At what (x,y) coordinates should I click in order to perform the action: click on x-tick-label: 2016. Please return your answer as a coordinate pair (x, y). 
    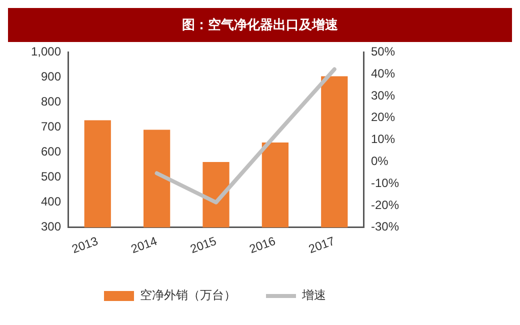
    Looking at the image, I should click on (263, 245).